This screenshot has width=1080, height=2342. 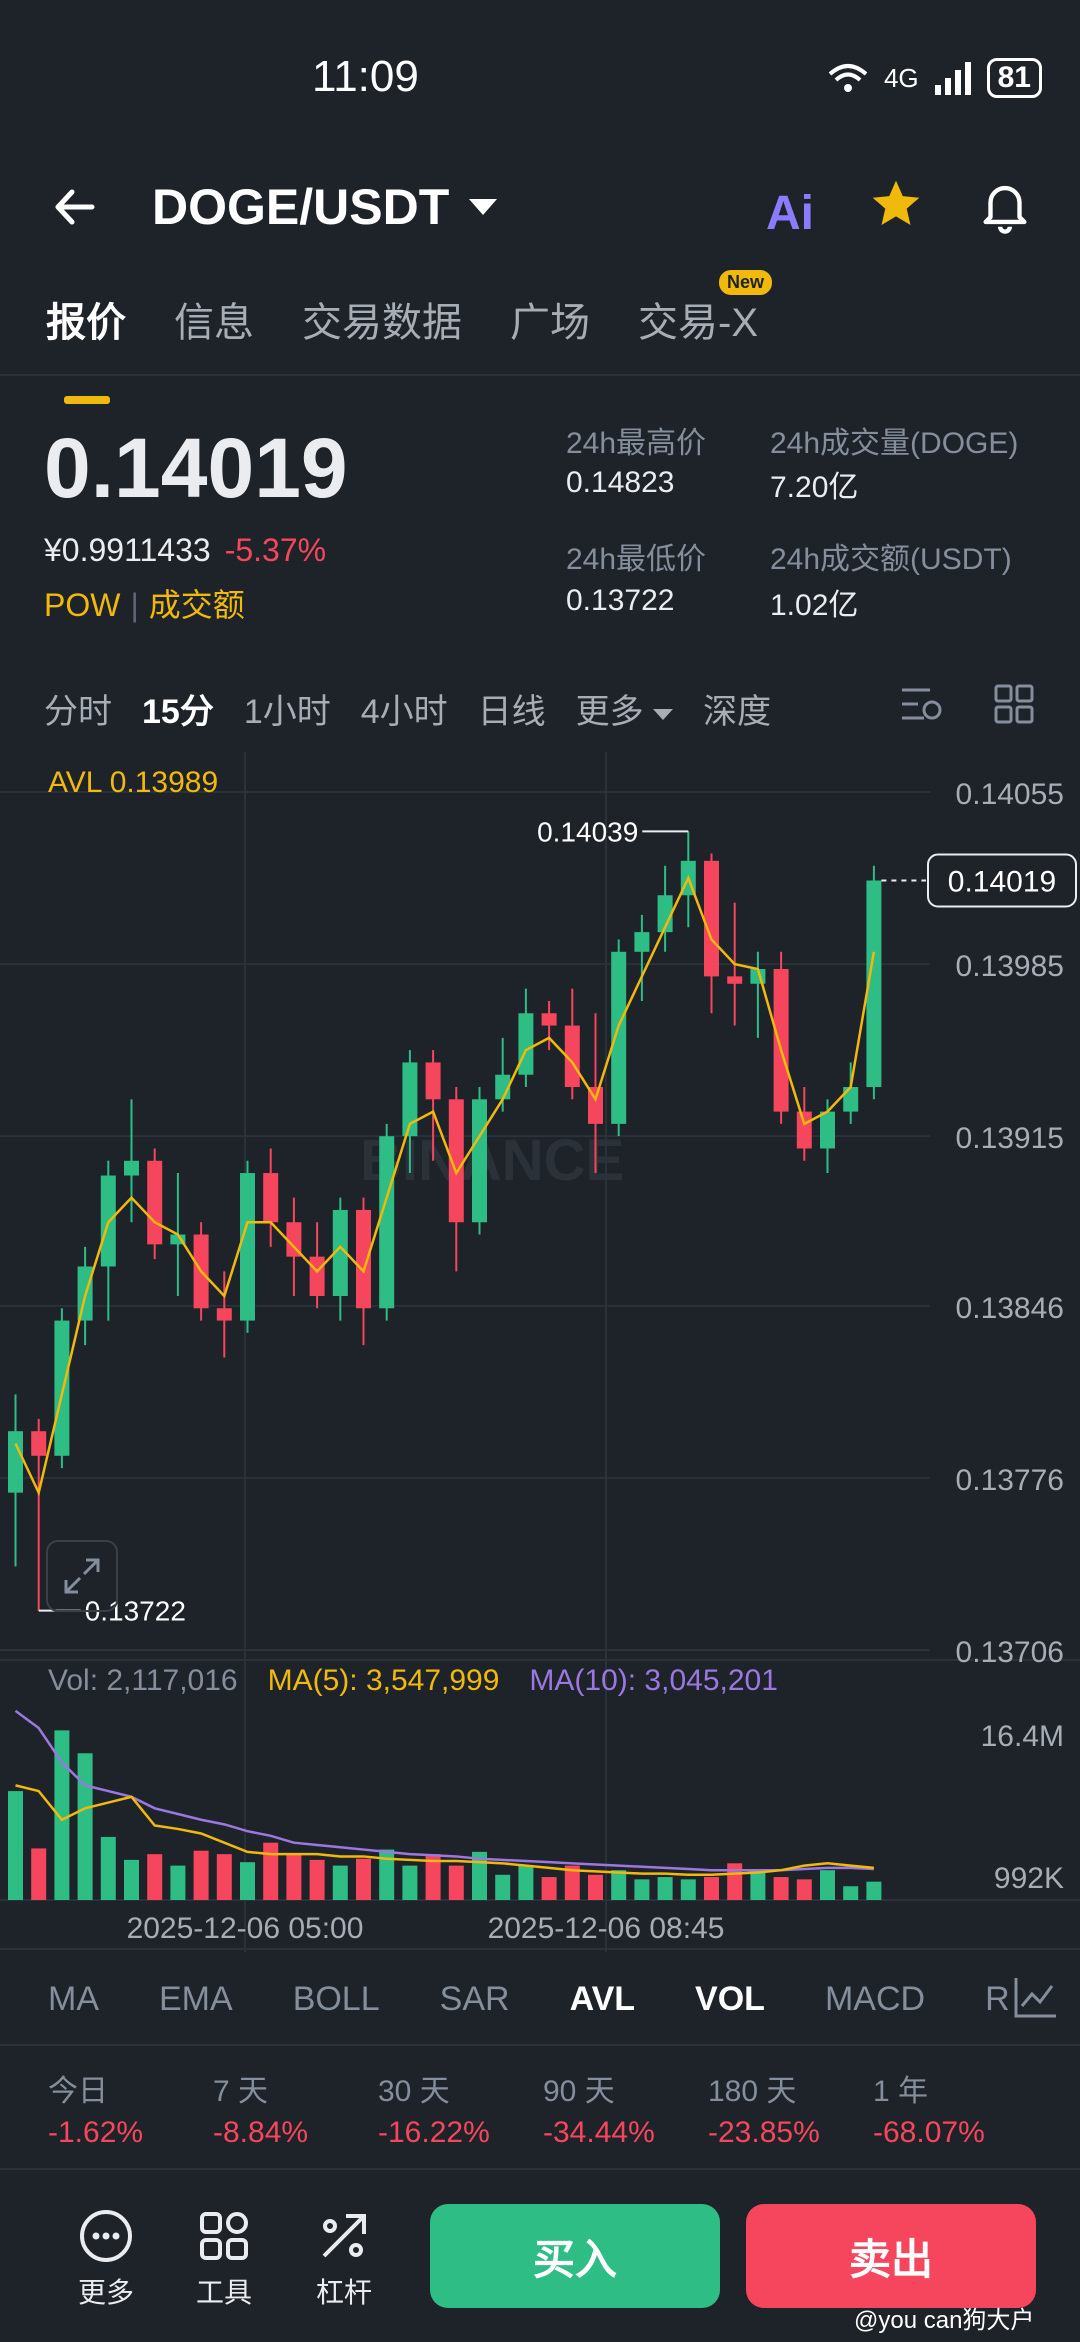 What do you see at coordinates (737, 712) in the screenshot?
I see `interval-depth: 深度` at bounding box center [737, 712].